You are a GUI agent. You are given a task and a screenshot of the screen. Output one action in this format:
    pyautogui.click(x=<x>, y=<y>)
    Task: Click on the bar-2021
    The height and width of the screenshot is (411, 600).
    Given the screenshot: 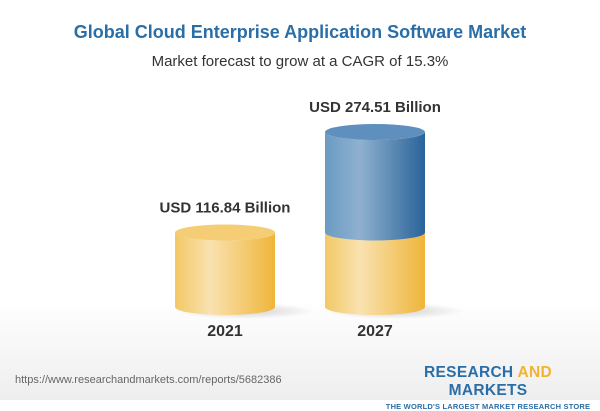 What is the action you would take?
    pyautogui.click(x=225, y=273)
    